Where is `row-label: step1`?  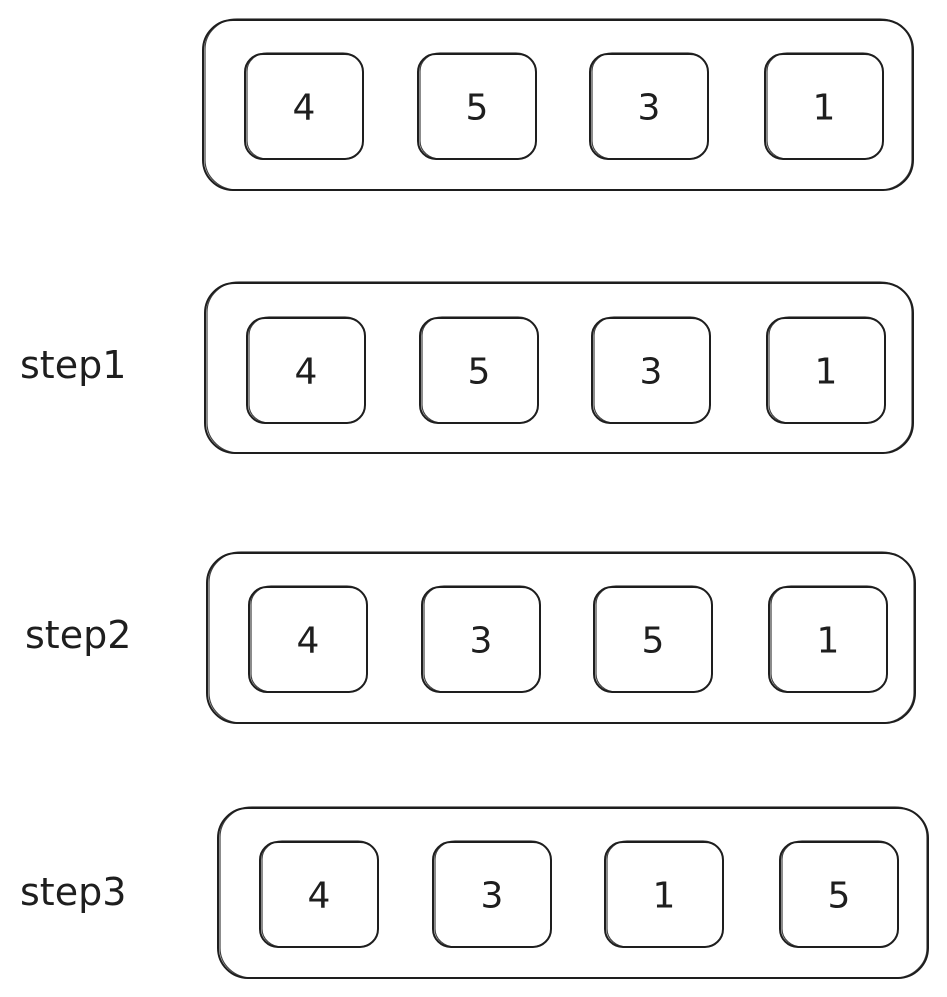
row-label: step1 is located at coordinates (73, 365).